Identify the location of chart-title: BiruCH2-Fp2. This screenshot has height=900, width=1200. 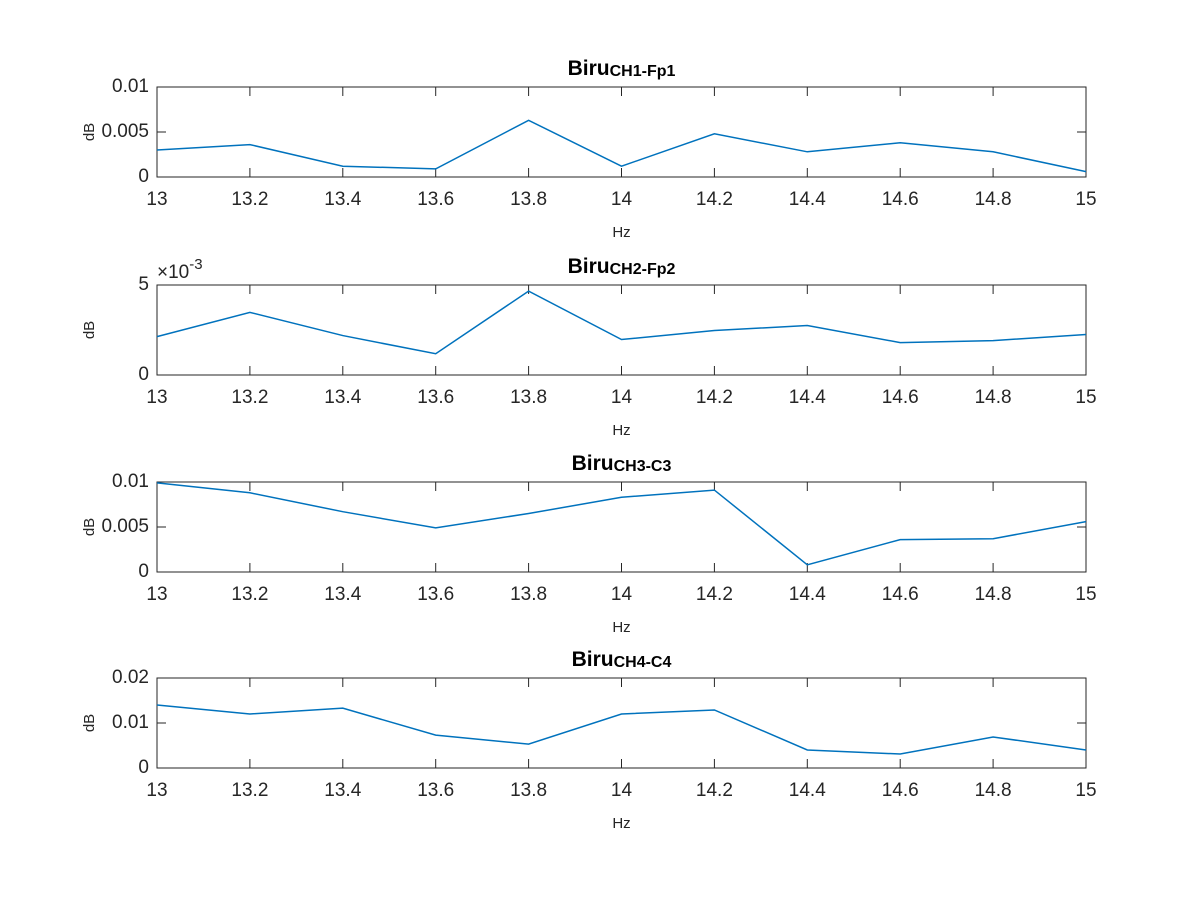
(622, 267).